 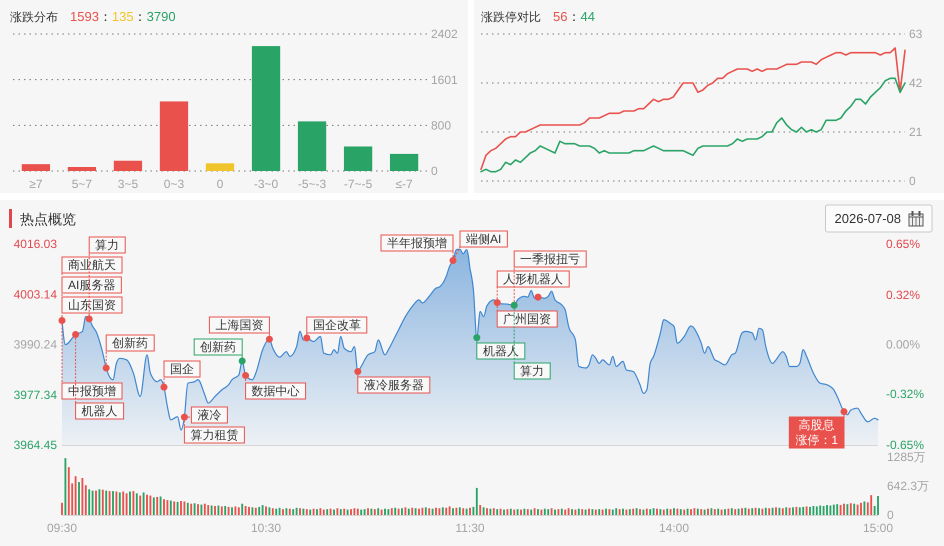 I want to click on y2-tick-label: 0.32%, so click(x=903, y=295).